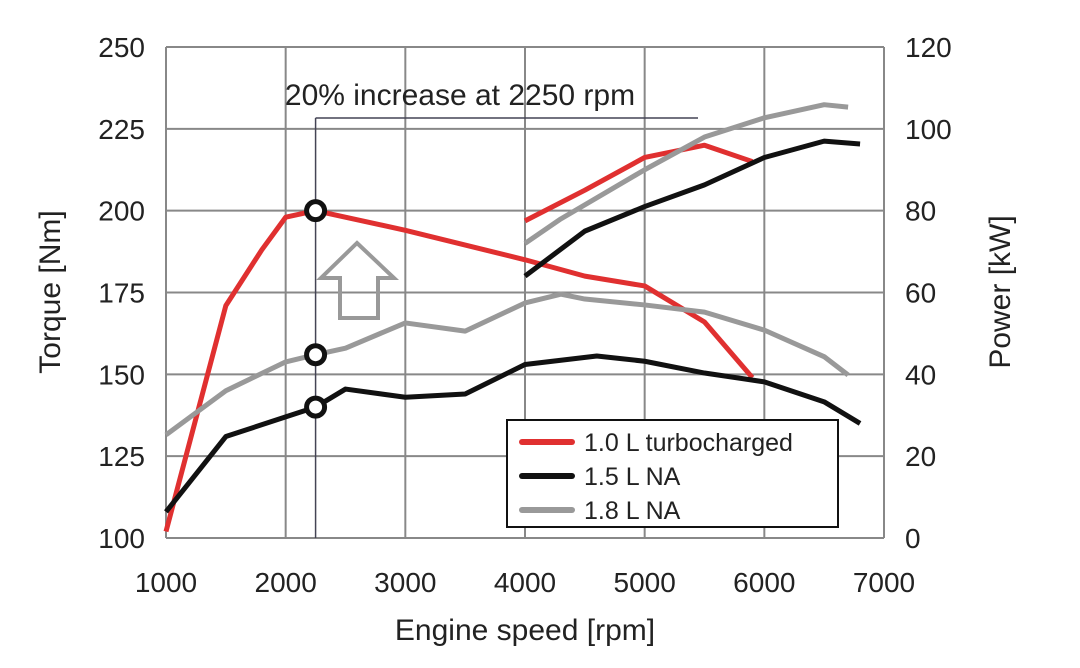 This screenshot has height=668, width=1080. What do you see at coordinates (638, 183) in the screenshot?
I see `power-line-1-0-l-turbocharged` at bounding box center [638, 183].